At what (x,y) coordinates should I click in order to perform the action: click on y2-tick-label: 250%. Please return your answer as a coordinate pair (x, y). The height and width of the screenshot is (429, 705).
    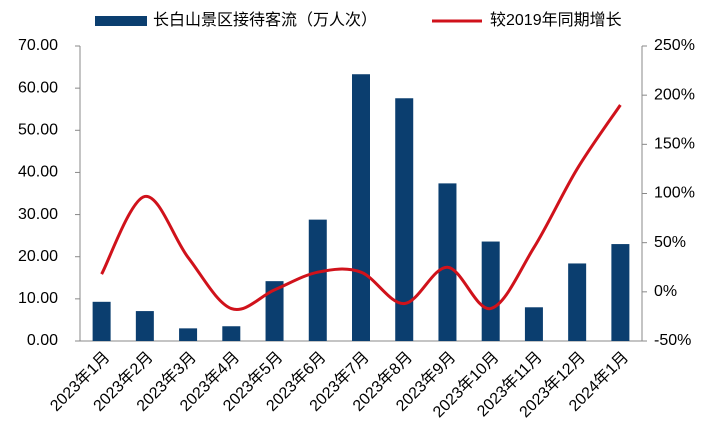
    Looking at the image, I should click on (674, 45).